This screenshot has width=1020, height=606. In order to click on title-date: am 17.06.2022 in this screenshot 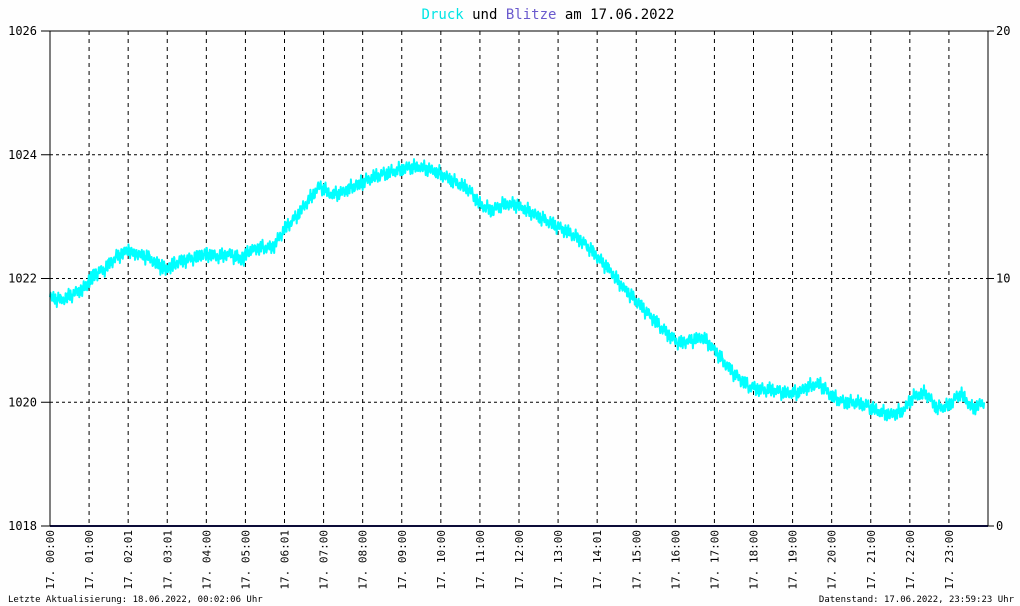, I will do `click(615, 15)`.